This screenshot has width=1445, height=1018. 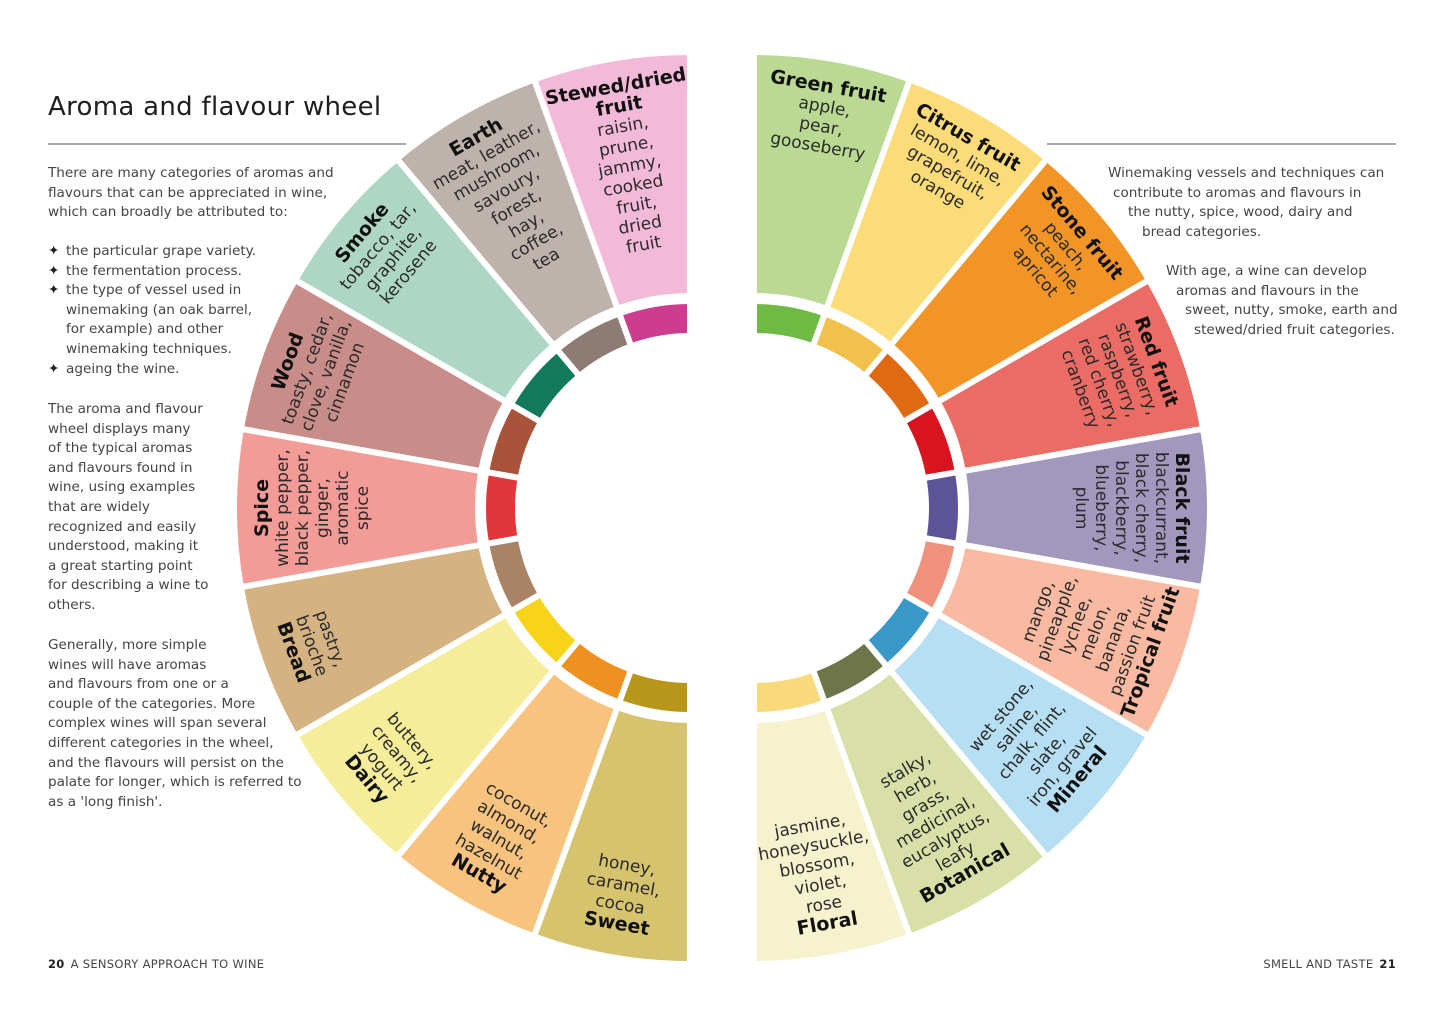 I want to click on running-head-right: SMELL AND TASTE, so click(x=1318, y=964).